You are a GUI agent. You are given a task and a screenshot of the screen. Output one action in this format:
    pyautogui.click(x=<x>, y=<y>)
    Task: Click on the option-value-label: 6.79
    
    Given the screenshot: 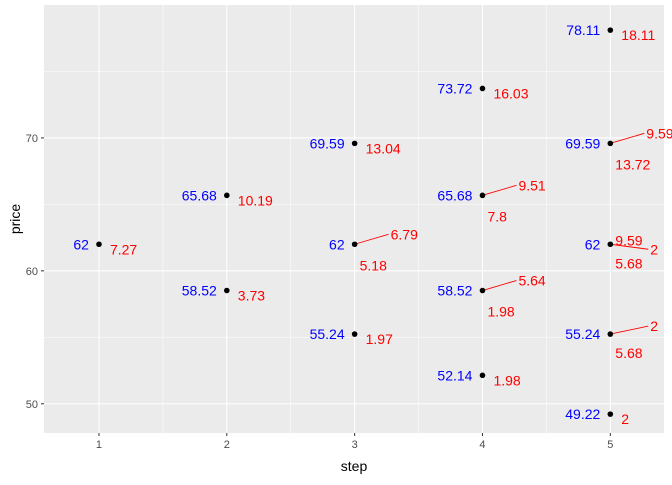 What is the action you would take?
    pyautogui.click(x=404, y=234)
    